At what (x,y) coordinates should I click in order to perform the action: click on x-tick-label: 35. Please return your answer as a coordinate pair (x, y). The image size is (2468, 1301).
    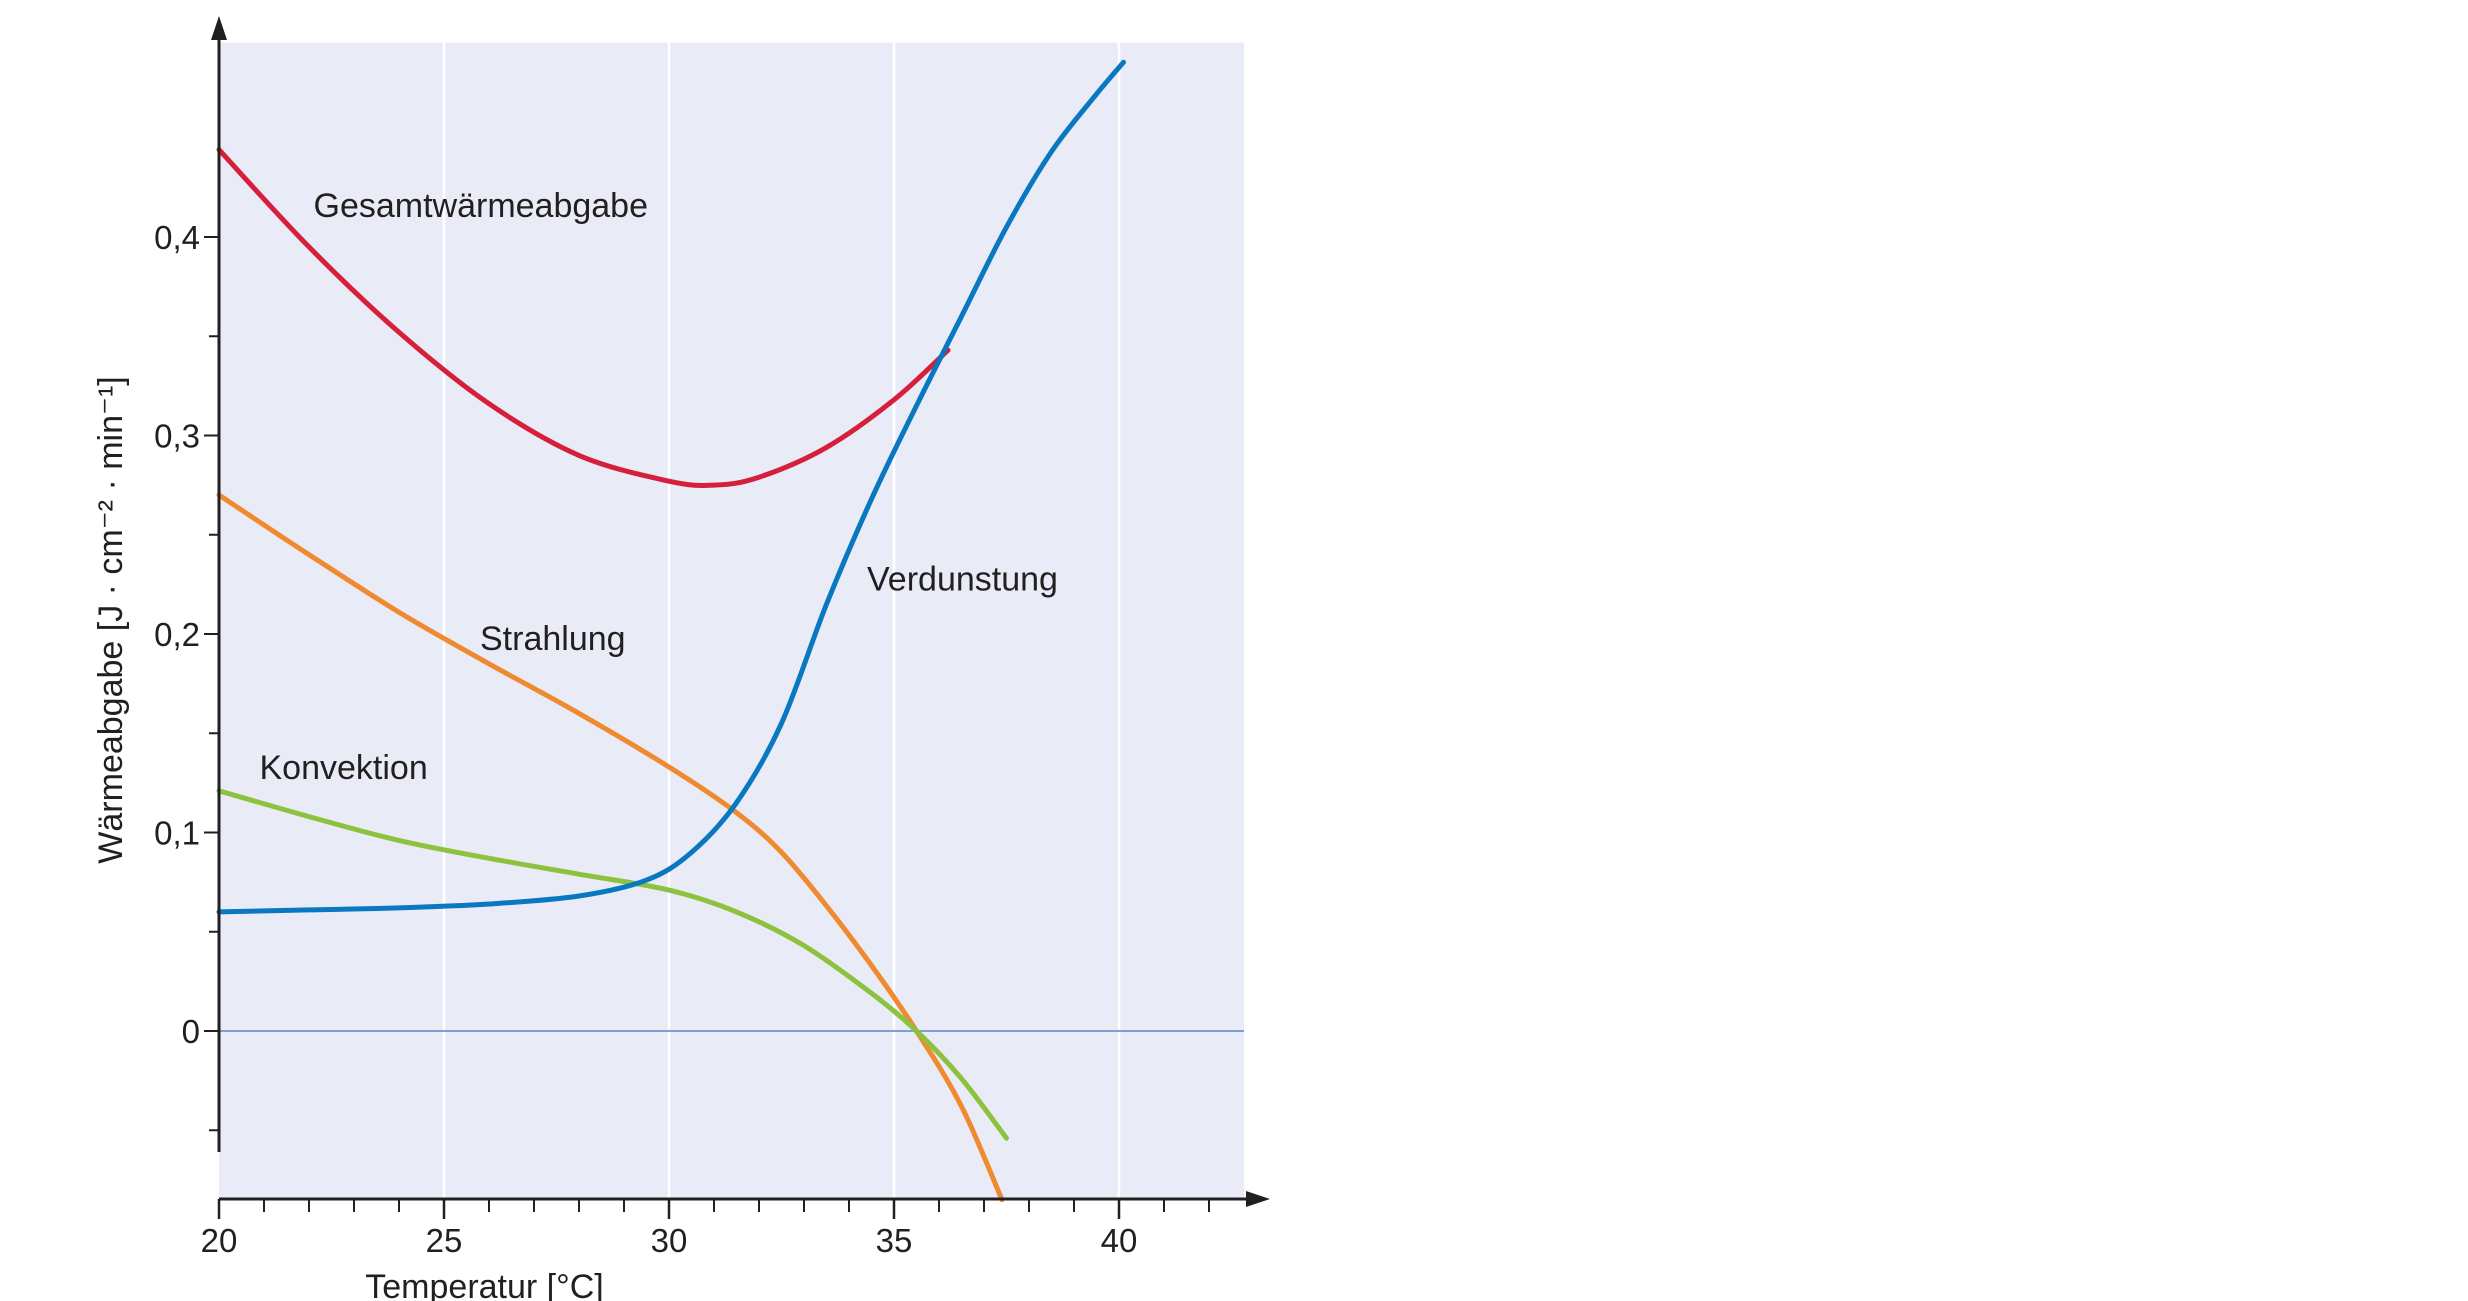
    Looking at the image, I should click on (894, 1240).